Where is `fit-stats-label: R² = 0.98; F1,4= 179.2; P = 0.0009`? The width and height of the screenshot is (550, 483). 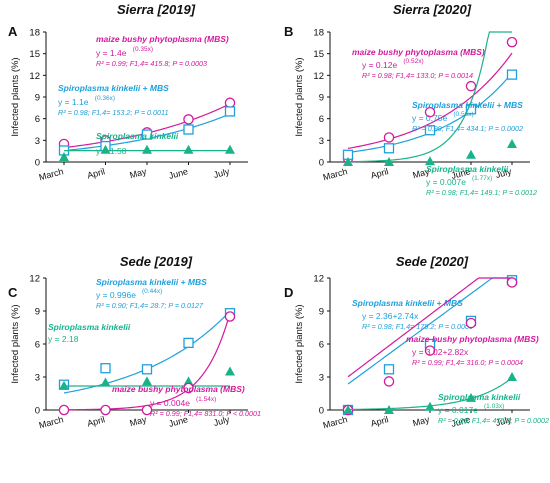
fit-stats-label: R² = 0.98; F1,4= 179.2; P = 0.0009 is located at coordinates (417, 326).